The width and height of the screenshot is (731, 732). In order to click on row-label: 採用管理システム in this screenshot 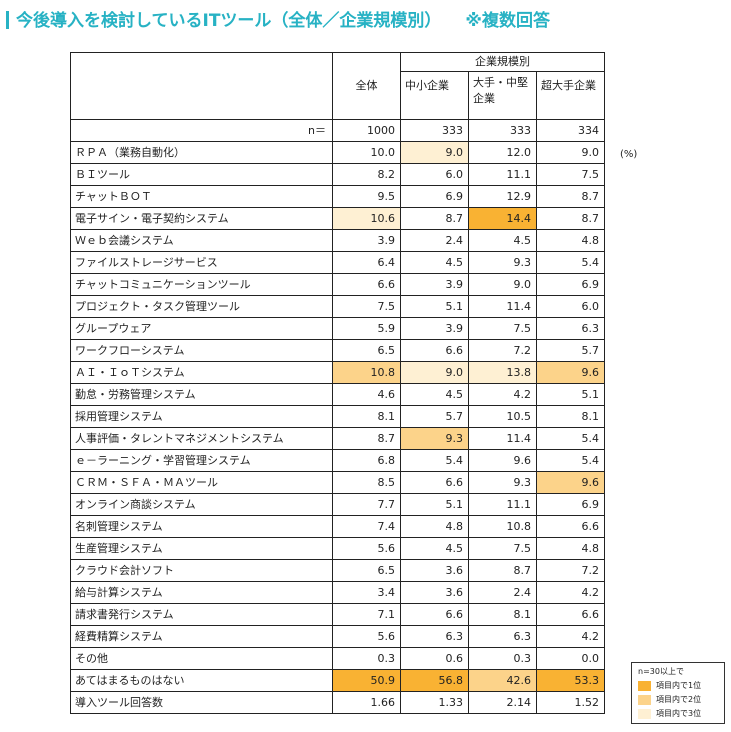, I will do `click(201, 416)`.